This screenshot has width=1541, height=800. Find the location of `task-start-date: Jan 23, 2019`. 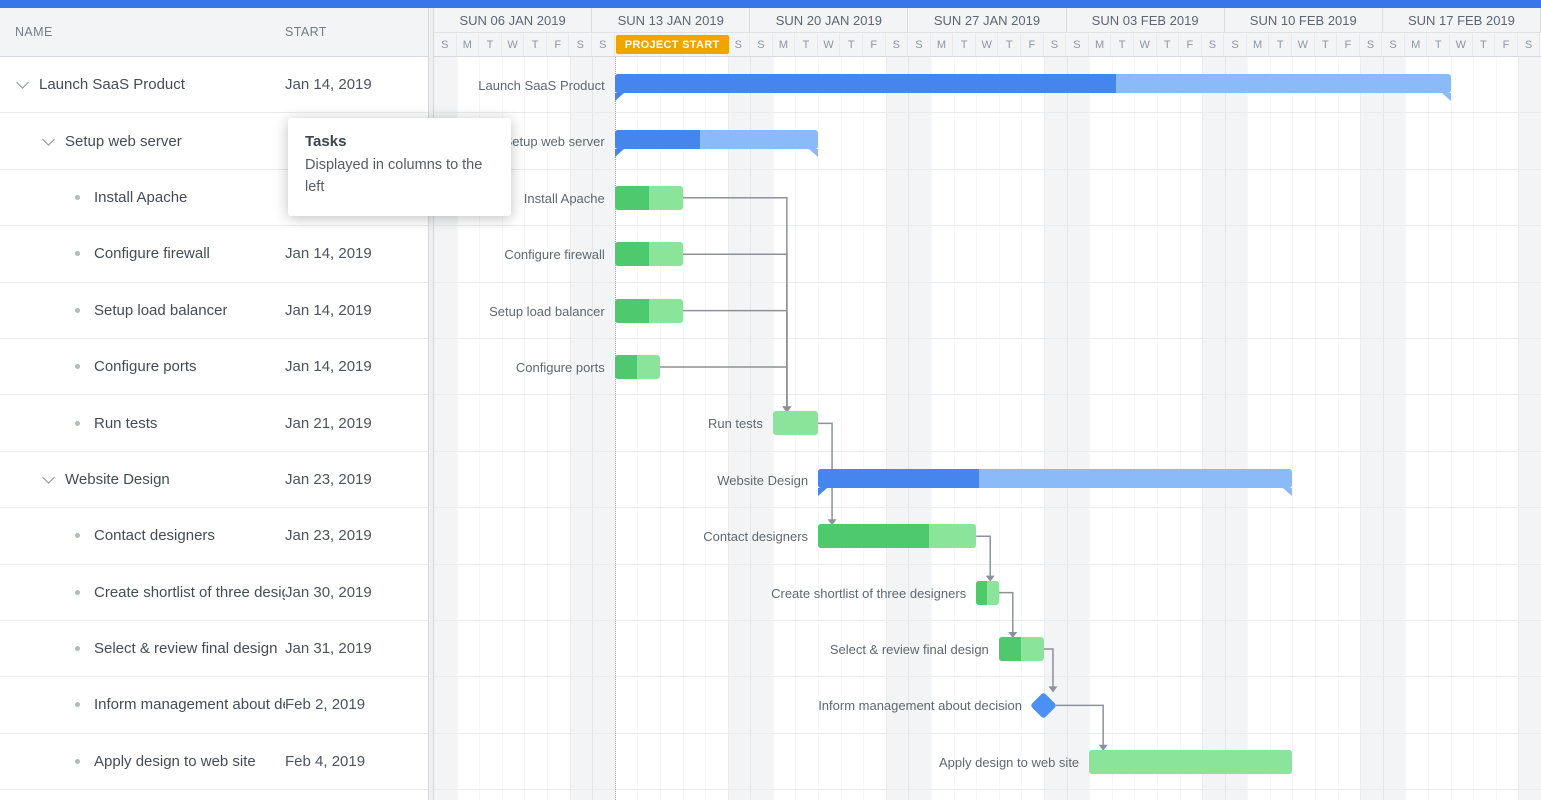

task-start-date: Jan 23, 2019 is located at coordinates (328, 536).